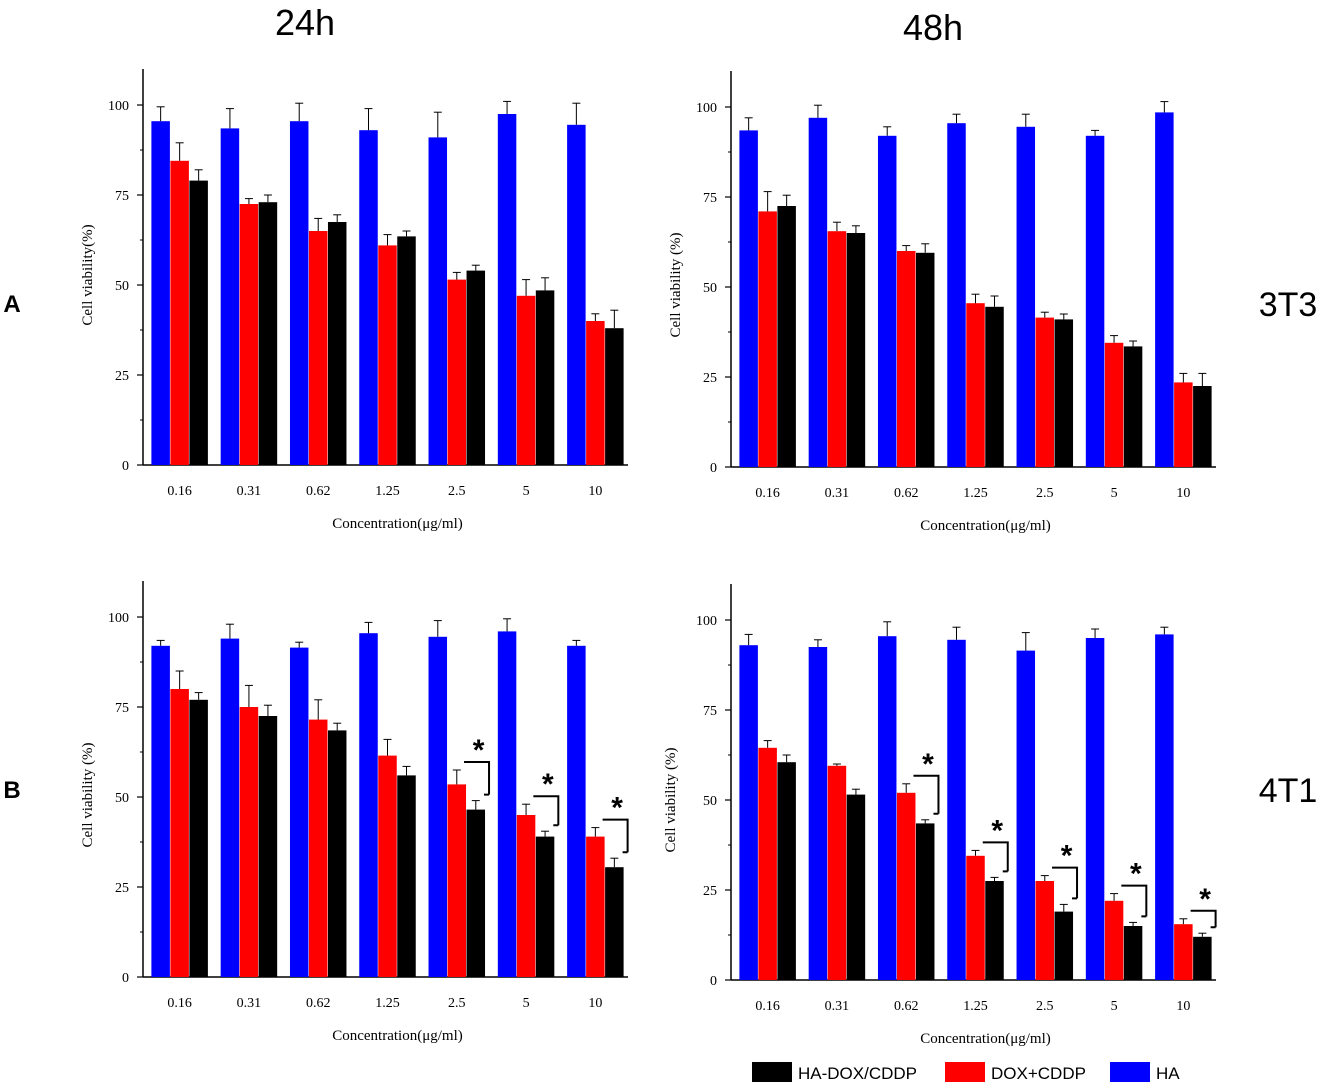 The image size is (1325, 1084). What do you see at coordinates (857, 1073) in the screenshot?
I see `legend-label-ha-dox-cddp: HA-DOX/CDDP` at bounding box center [857, 1073].